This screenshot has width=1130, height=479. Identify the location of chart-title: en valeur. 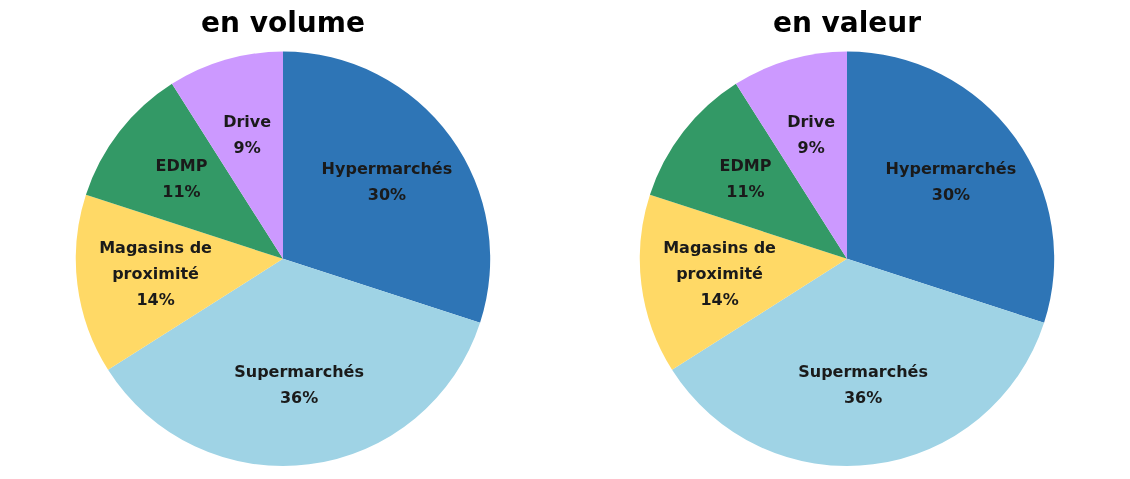
(847, 23).